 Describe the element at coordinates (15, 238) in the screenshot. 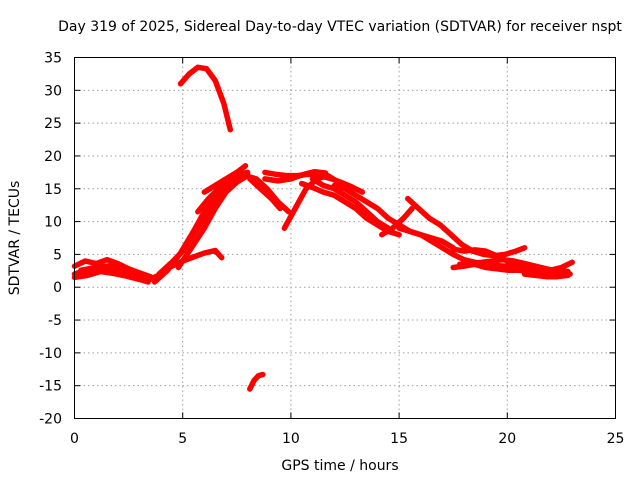

I see `y-axis-label: SDTVAR / TECUs` at that location.